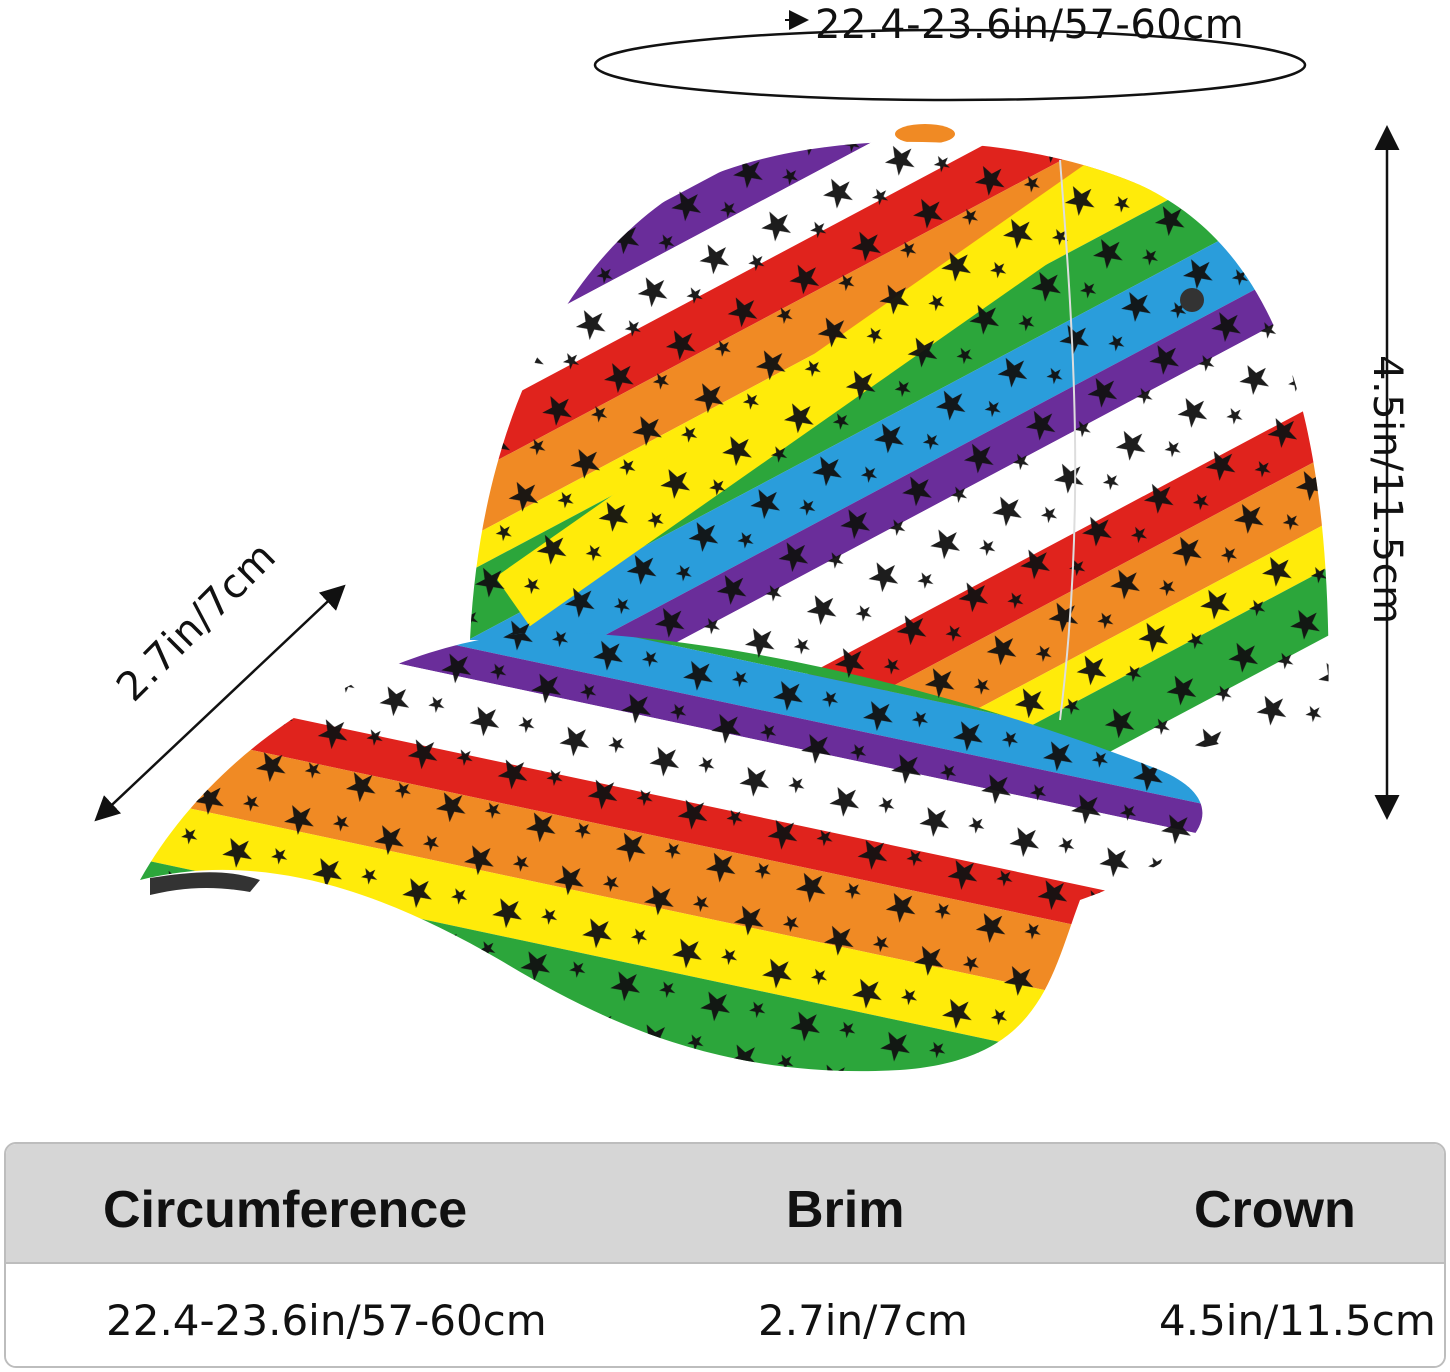 Image resolution: width=1450 pixels, height=1372 pixels. Describe the element at coordinates (1275, 1210) in the screenshot. I see `header-crown: Crown` at that location.